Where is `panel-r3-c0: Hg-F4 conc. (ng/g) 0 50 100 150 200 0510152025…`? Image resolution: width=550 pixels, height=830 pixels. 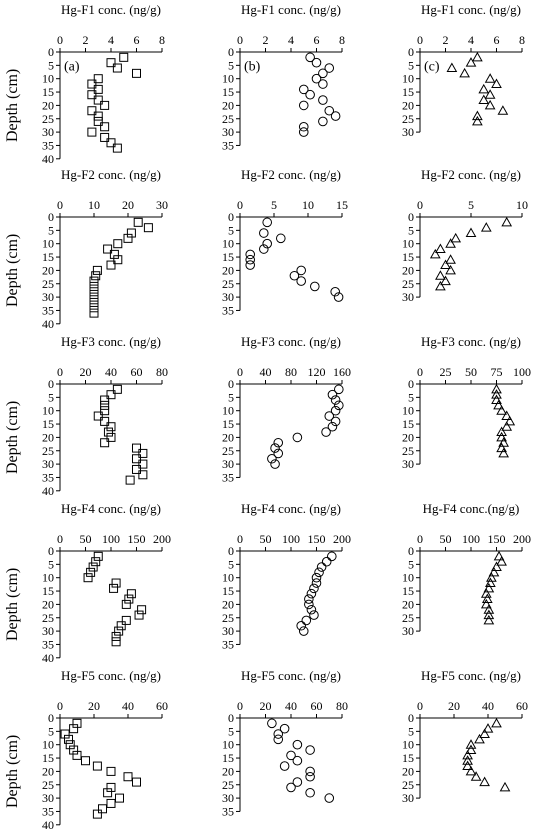 panel-r3-c0: Hg-F4 conc. (ng/g) 0 50 100 150 200 0510152025… is located at coordinates (87, 583).